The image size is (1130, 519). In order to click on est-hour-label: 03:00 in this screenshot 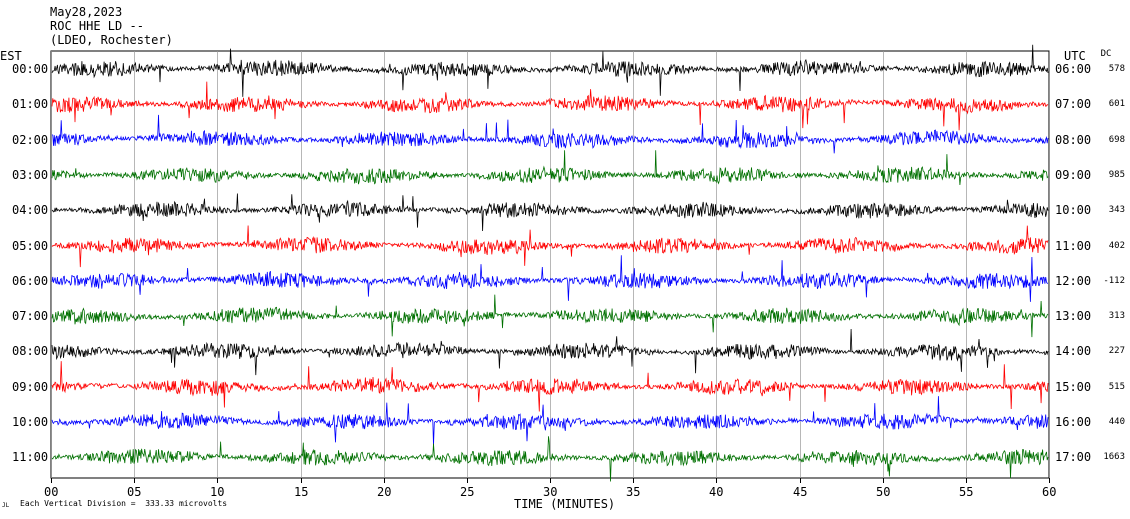, I will do `click(30, 174)`.